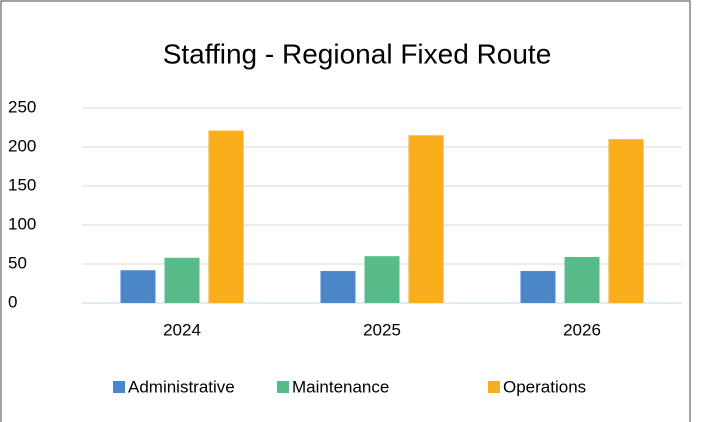 The image size is (703, 422). I want to click on legend-label: Maintenance, so click(340, 386).